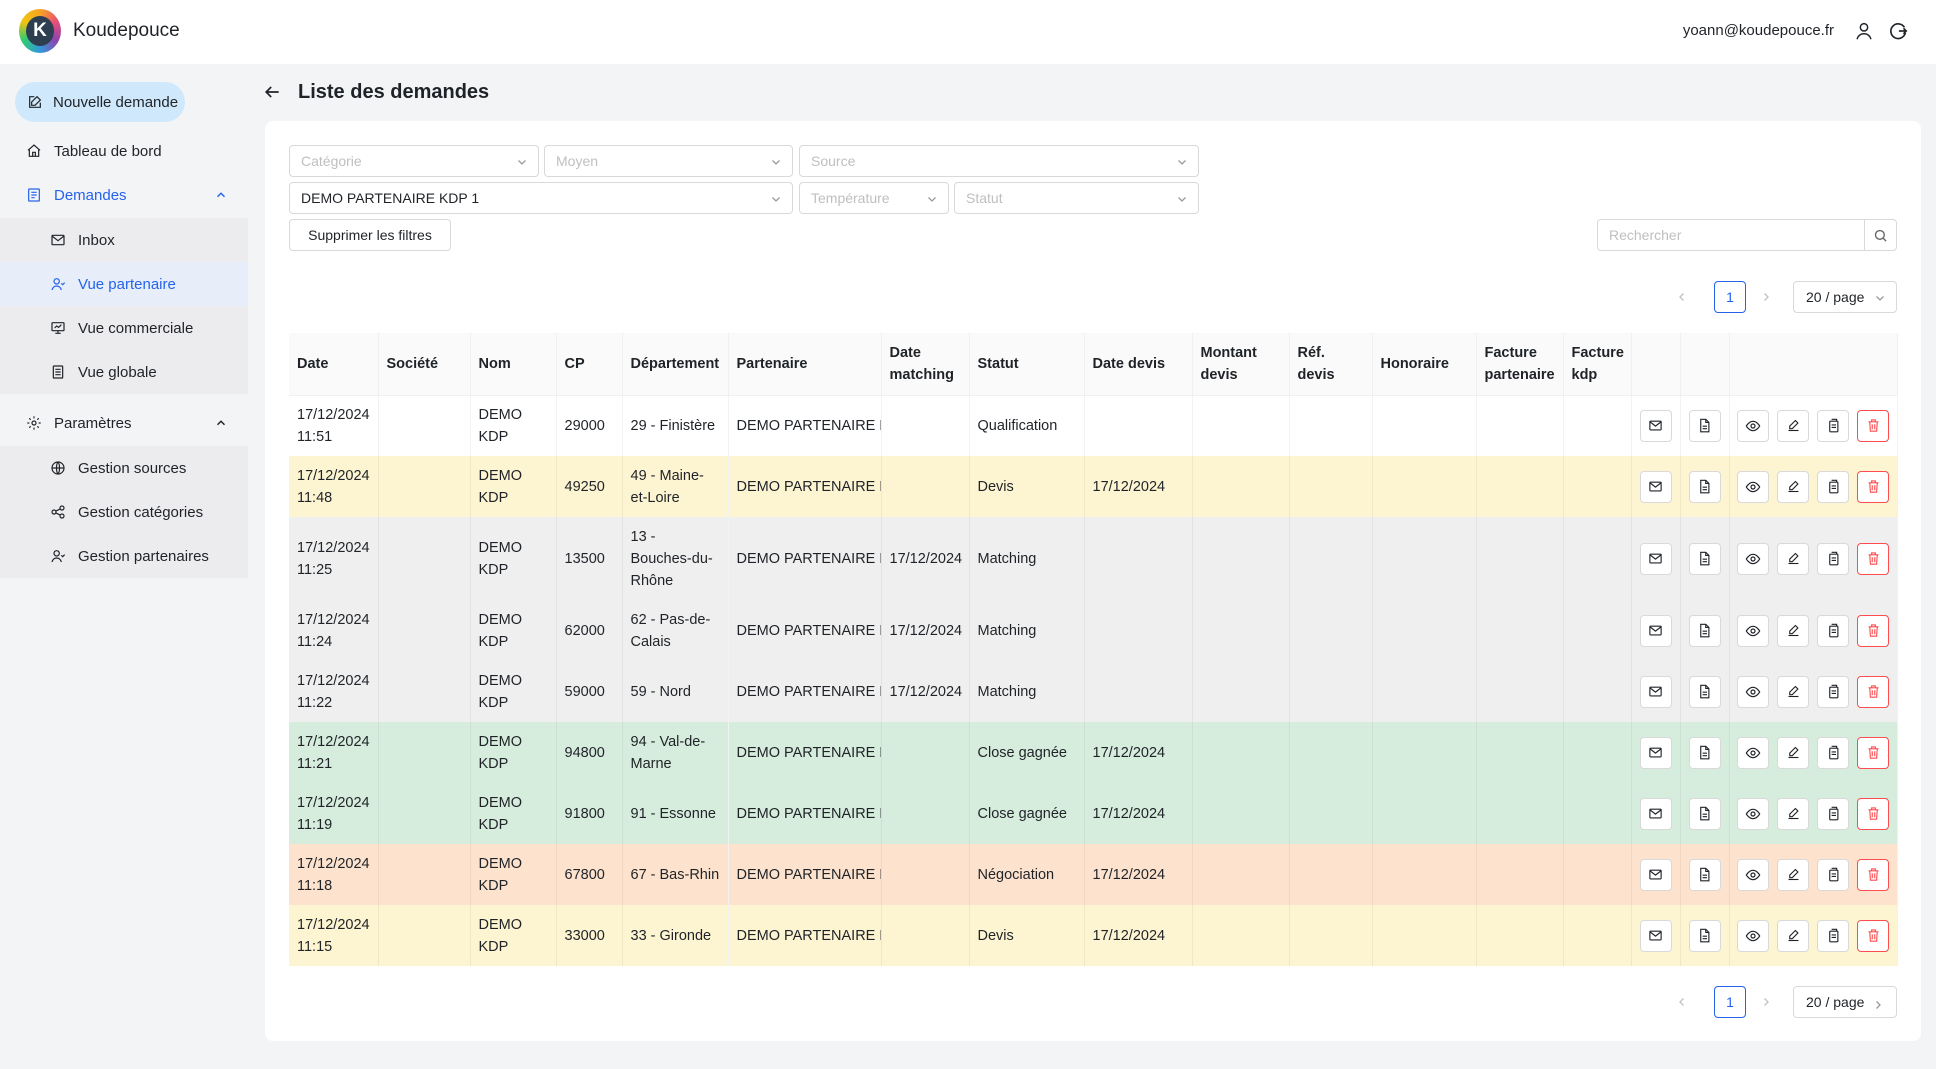  I want to click on column-header-nom: Nom, so click(513, 364).